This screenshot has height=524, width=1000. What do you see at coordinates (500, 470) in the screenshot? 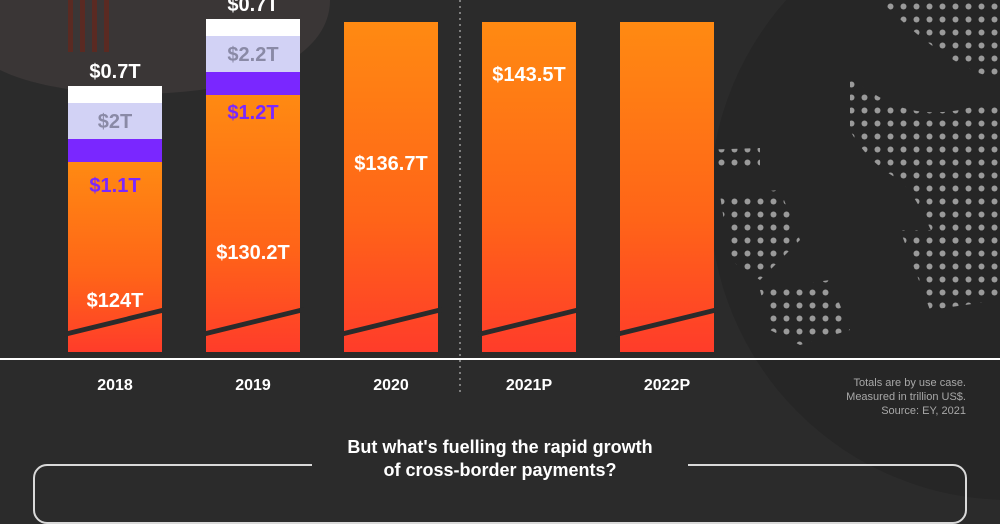
I see `question-line-2: of cross-border payments?` at bounding box center [500, 470].